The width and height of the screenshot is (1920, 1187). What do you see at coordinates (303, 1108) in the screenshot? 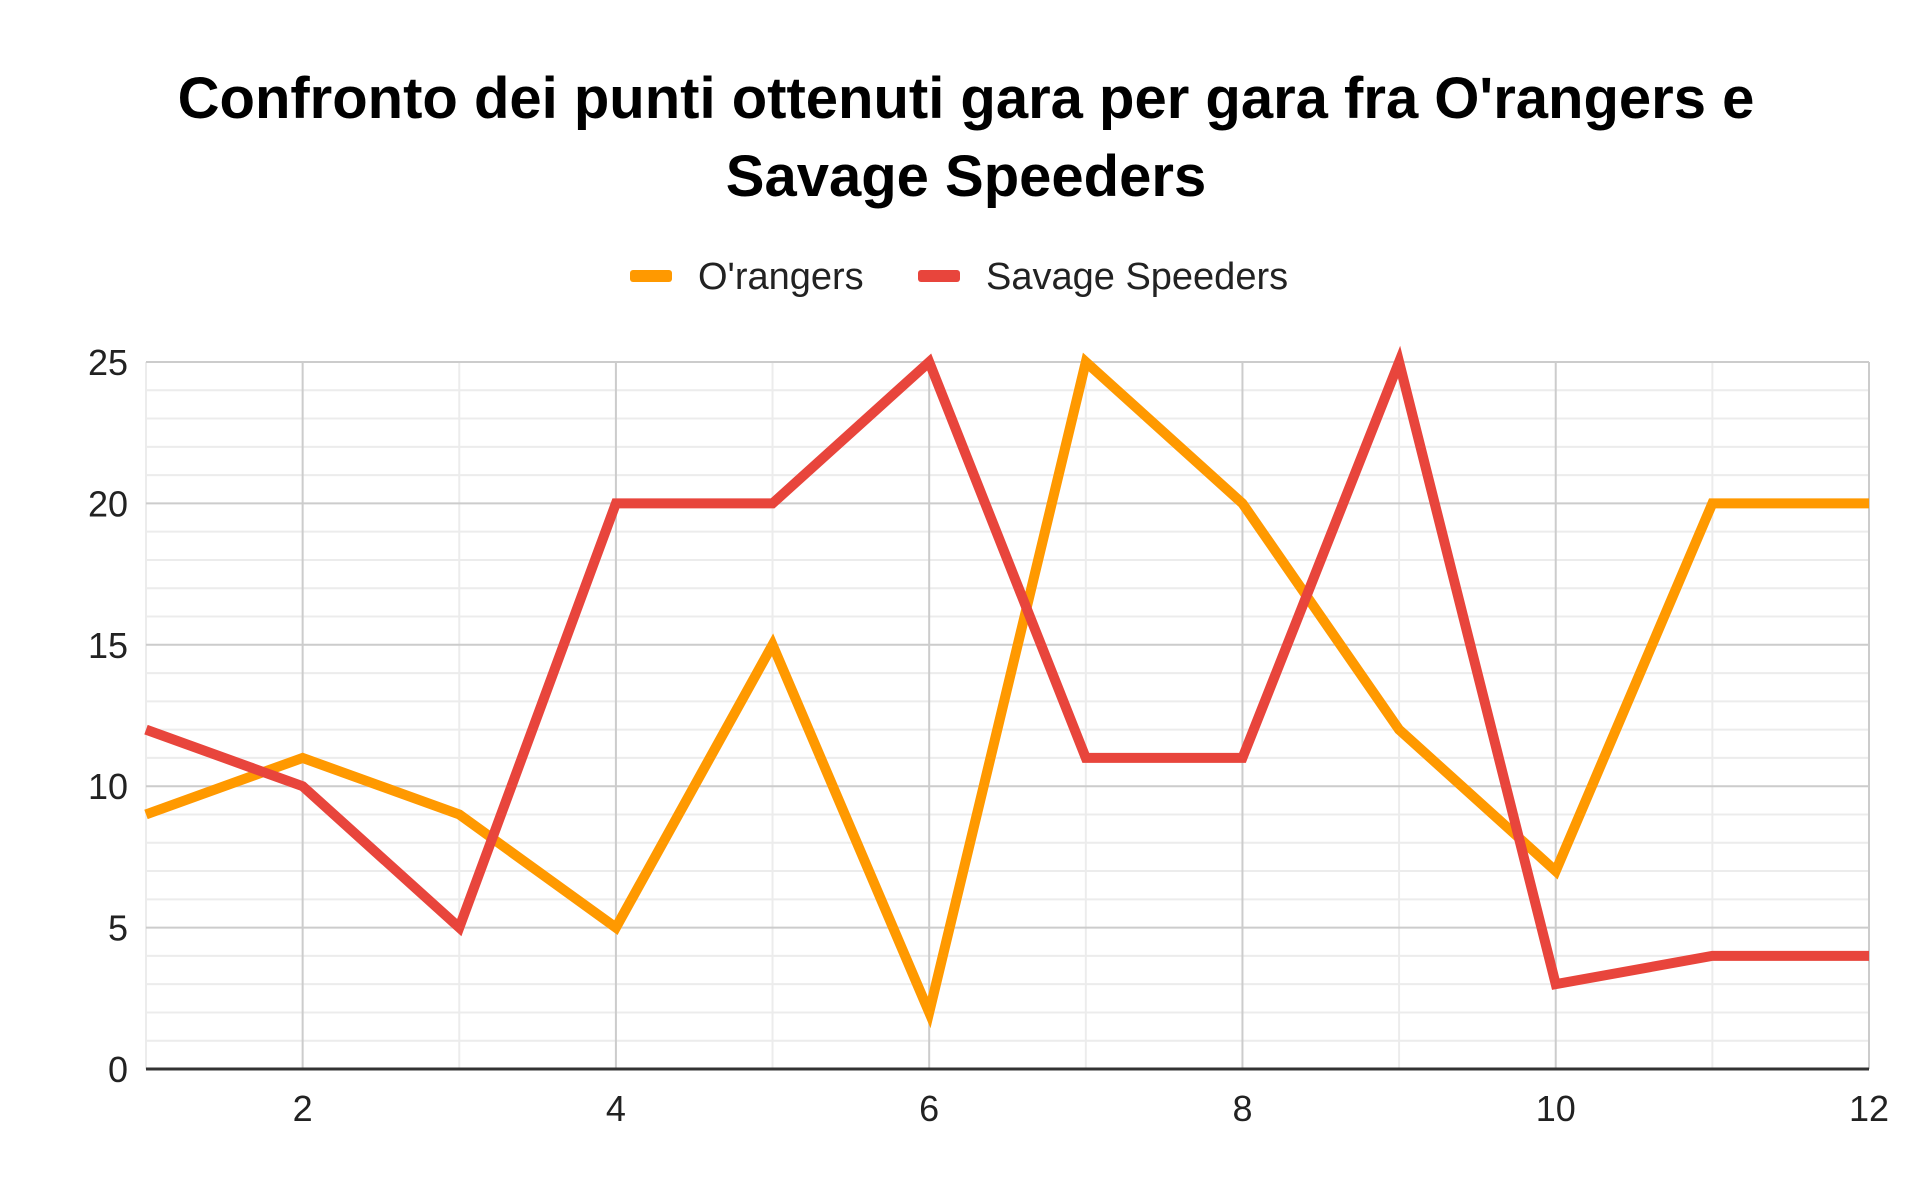
I see `x-tick-label: 2` at bounding box center [303, 1108].